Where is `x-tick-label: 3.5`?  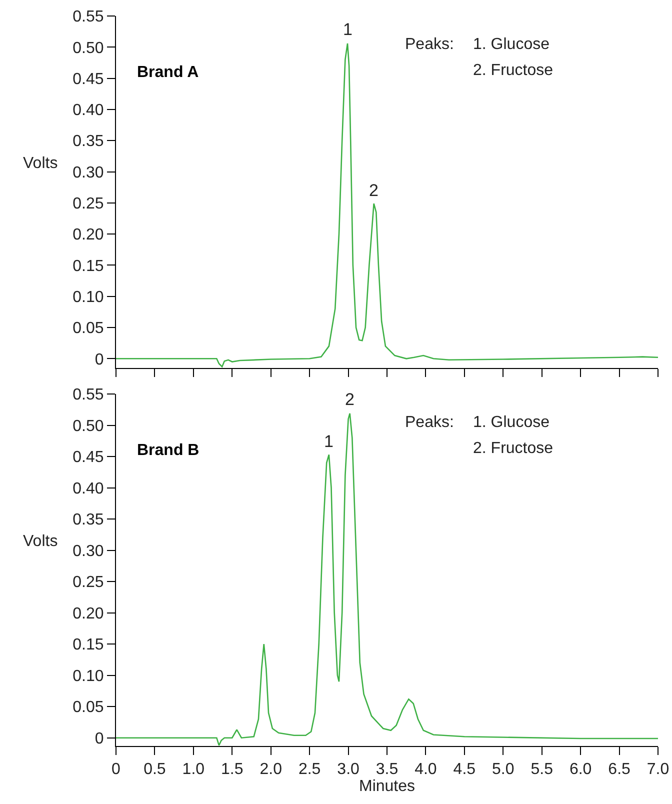
x-tick-label: 3.5 is located at coordinates (387, 769).